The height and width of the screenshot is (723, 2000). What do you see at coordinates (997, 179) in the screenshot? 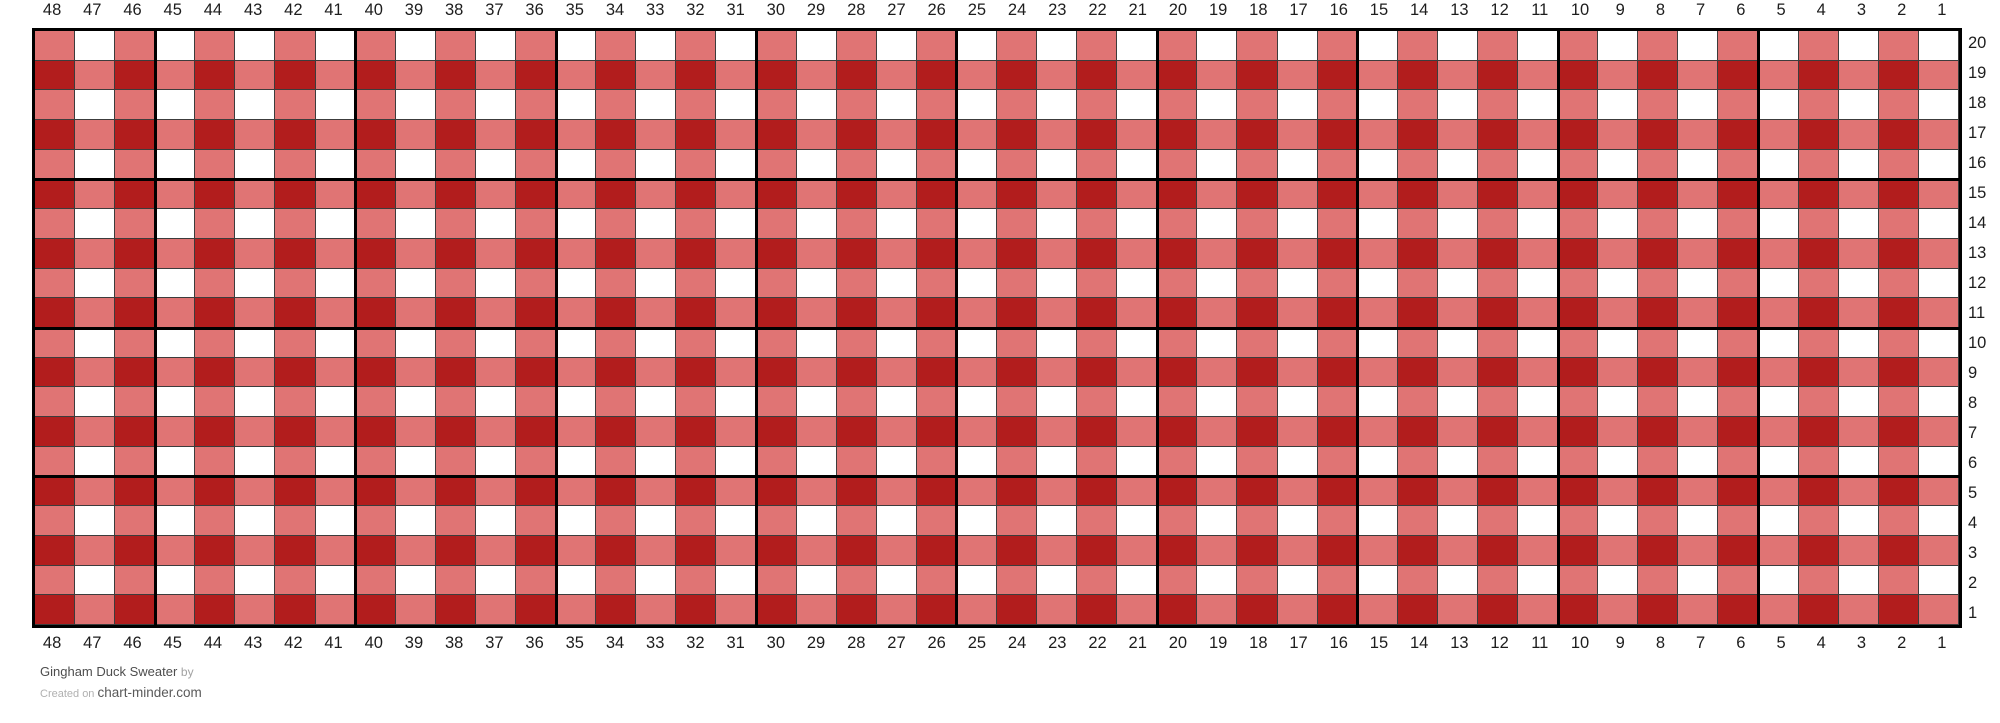
I see `bold-gridline-horizontal` at bounding box center [997, 179].